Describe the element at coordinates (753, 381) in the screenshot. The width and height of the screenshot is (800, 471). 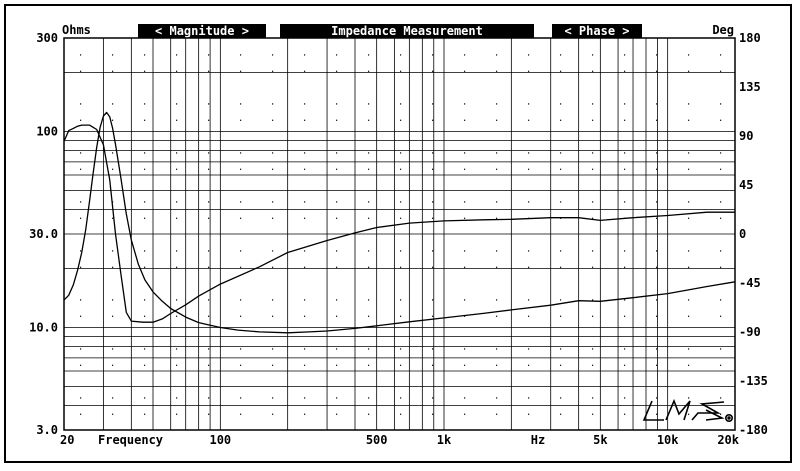
I see `y-right-tick-label: -135` at that location.